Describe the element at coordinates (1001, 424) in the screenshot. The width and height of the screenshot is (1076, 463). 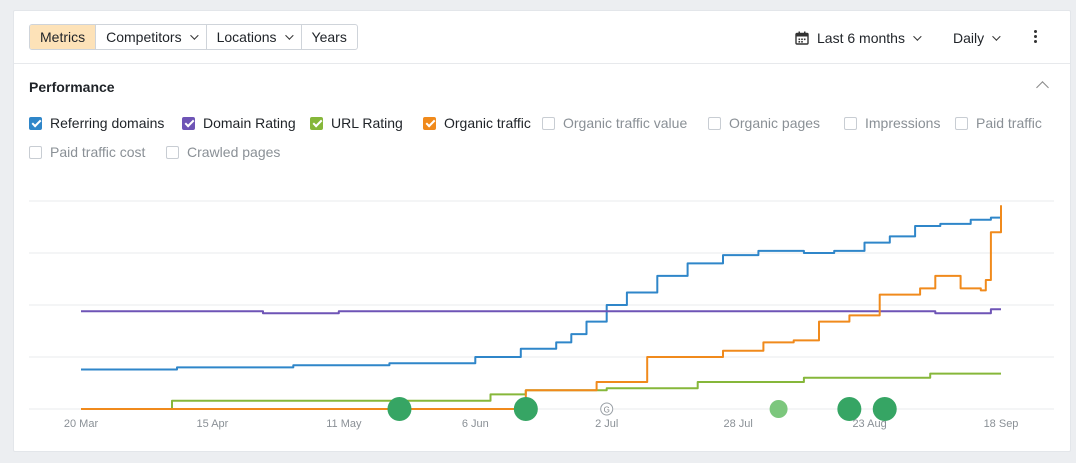
I see `x-tick-label: 18 Sep` at that location.